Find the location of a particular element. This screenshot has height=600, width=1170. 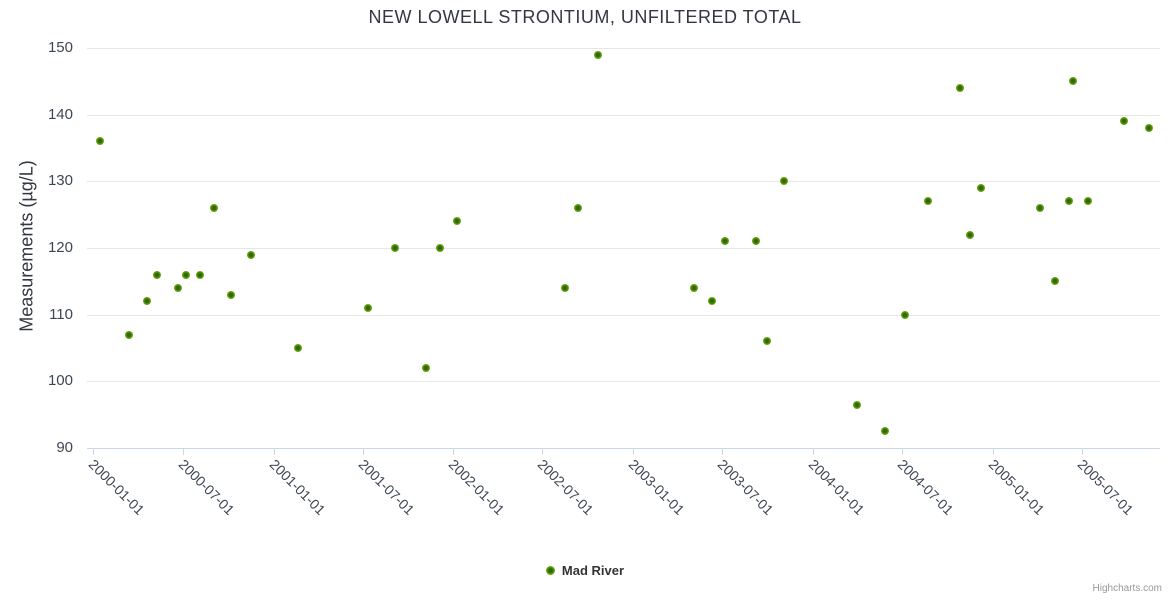

x-axis-label: 2000-01-01 is located at coordinates (116, 487).